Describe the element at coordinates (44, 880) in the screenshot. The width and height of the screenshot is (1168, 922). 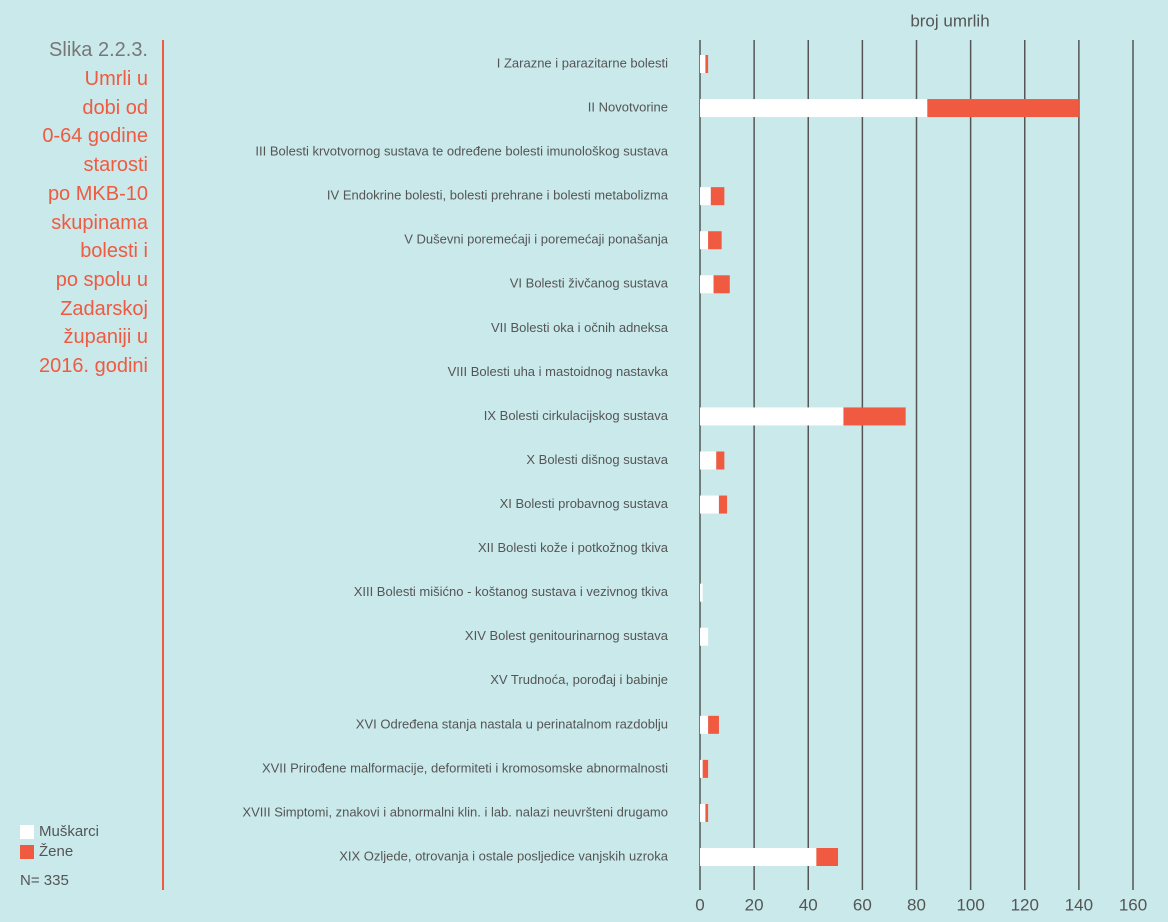
I see `annotation: N= 335` at that location.